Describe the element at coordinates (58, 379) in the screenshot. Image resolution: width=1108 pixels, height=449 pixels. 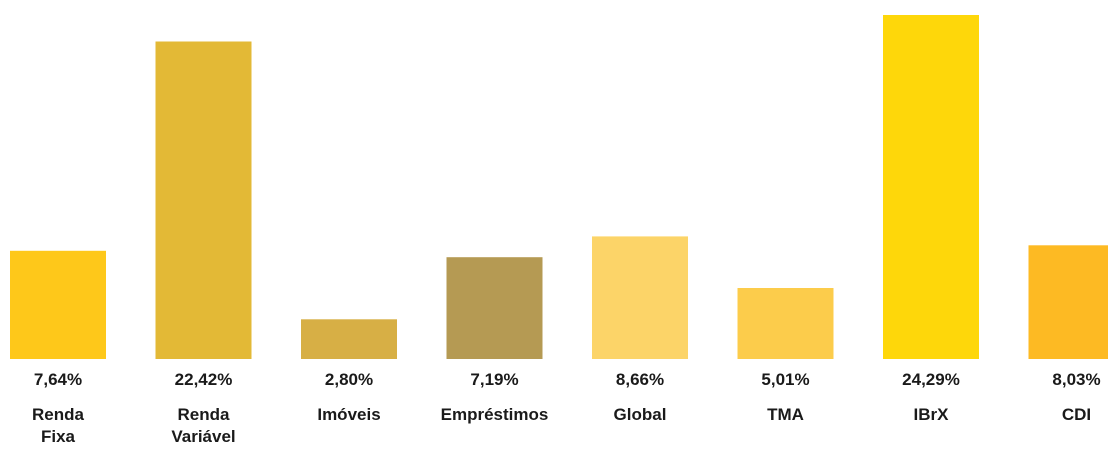
I see `bar-value-label: 7,64%` at that location.